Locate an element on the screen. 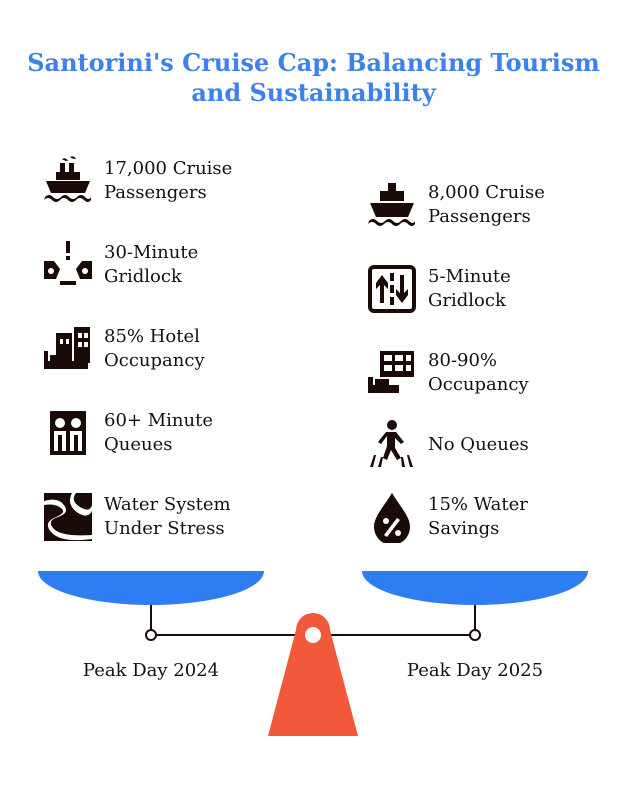 The height and width of the screenshot is (804, 627). gridlock-2025-label: 5-Minute Gridlock is located at coordinates (469, 288).